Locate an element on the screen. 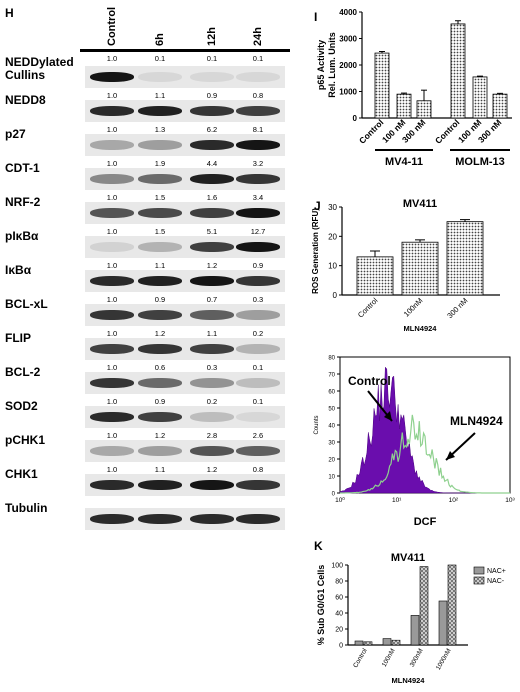  blot-row-label: CDT-1 is located at coordinates (22, 168).